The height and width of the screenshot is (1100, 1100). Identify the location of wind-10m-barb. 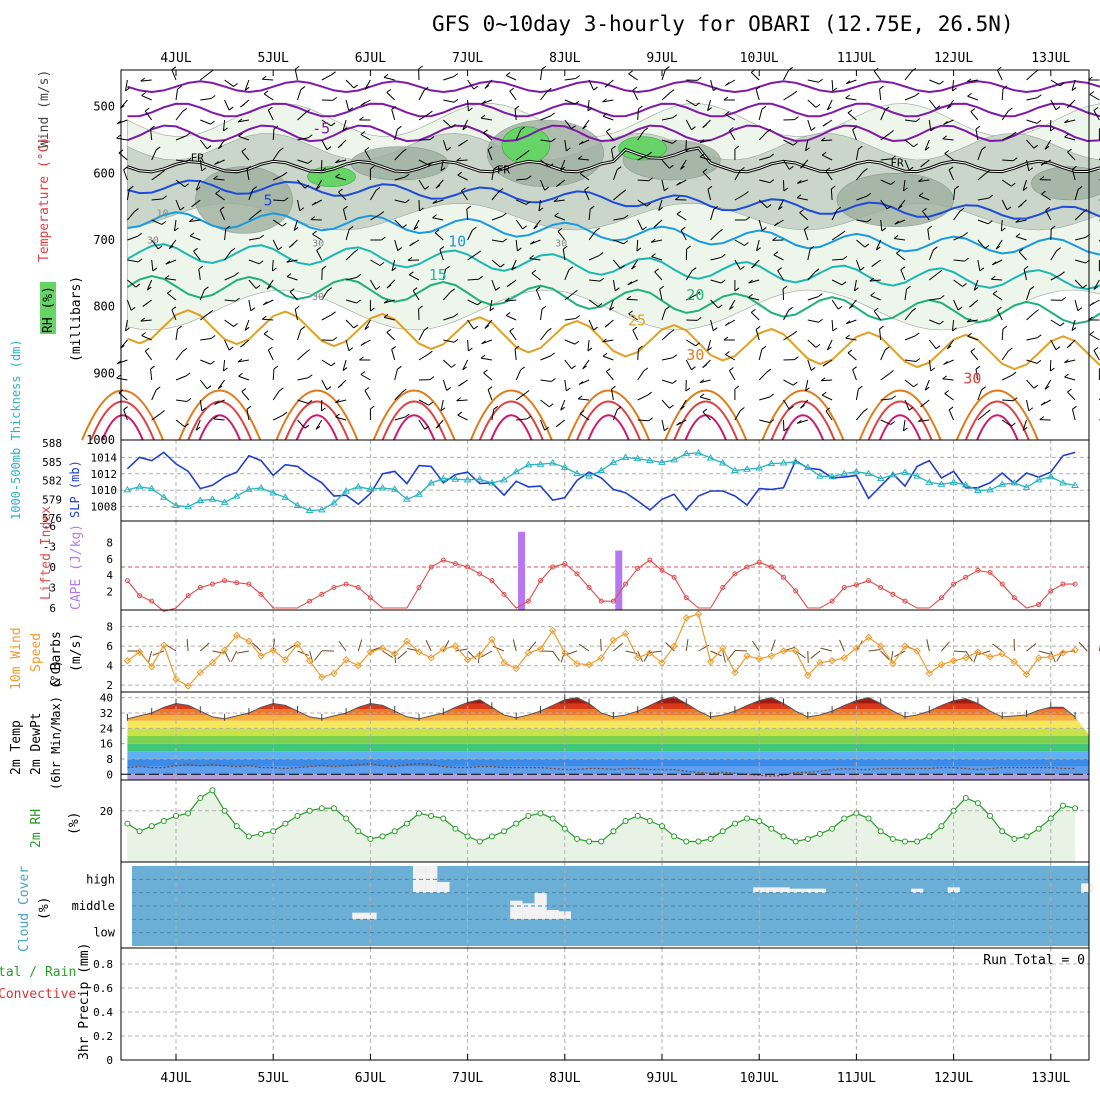
(716, 653).